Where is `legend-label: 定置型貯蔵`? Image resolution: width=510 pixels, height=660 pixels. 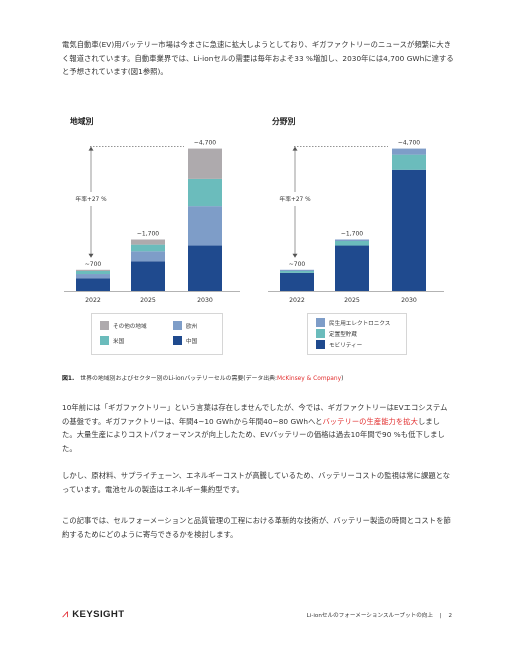
legend-label: 定置型貯蔵 is located at coordinates (343, 334).